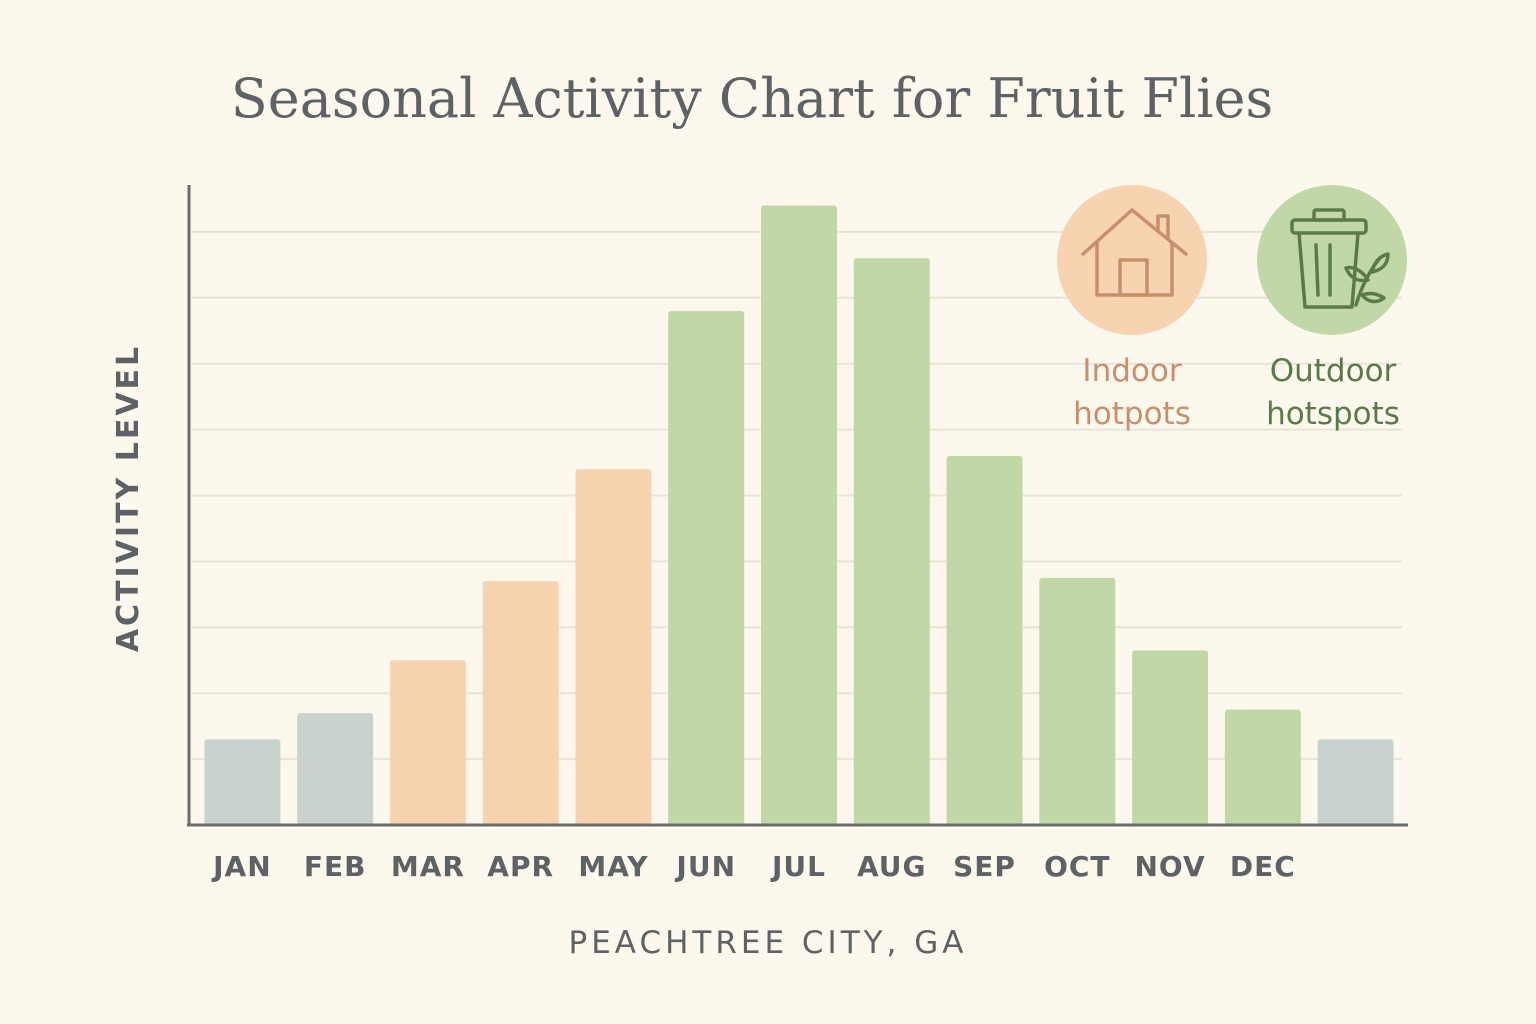 The height and width of the screenshot is (1024, 1536). What do you see at coordinates (242, 782) in the screenshot?
I see `bar-jan` at bounding box center [242, 782].